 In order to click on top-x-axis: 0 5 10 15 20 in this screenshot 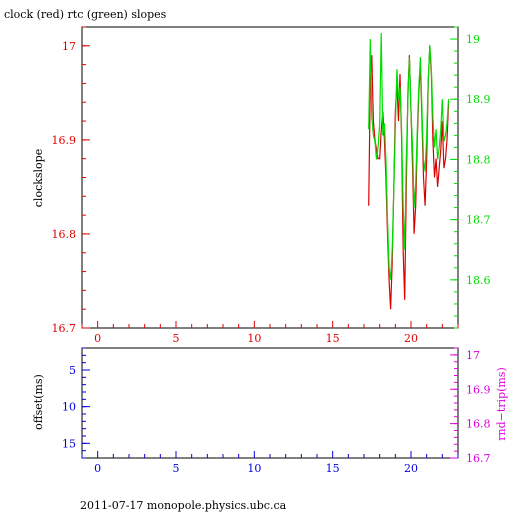, I will do `click(270, 333)`.